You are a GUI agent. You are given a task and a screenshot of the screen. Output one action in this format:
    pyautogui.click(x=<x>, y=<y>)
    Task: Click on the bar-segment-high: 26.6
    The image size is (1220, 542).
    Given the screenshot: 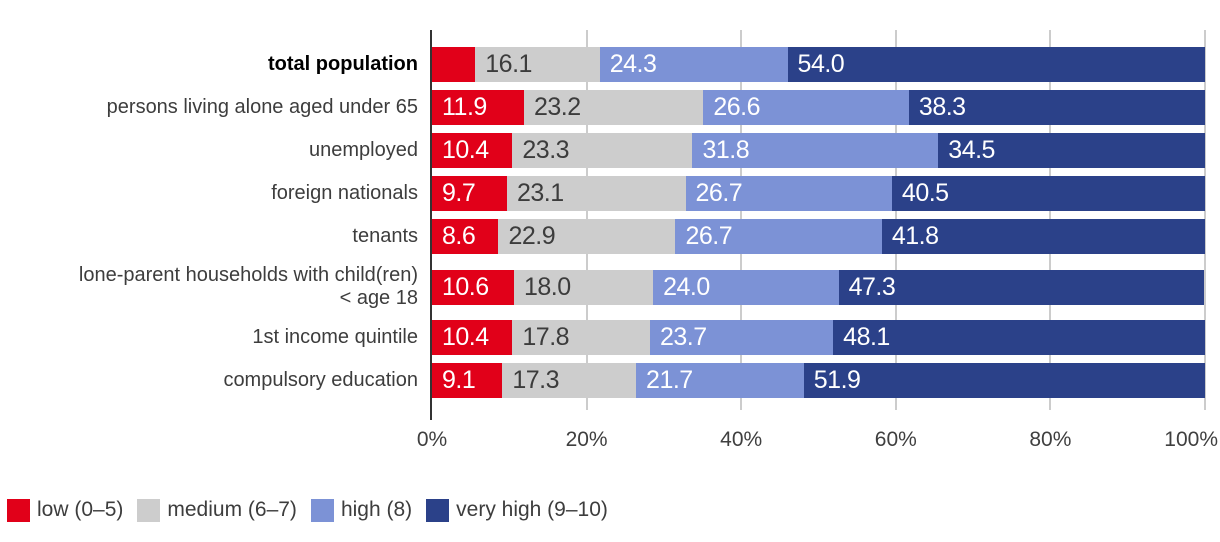 What is the action you would take?
    pyautogui.click(x=806, y=107)
    